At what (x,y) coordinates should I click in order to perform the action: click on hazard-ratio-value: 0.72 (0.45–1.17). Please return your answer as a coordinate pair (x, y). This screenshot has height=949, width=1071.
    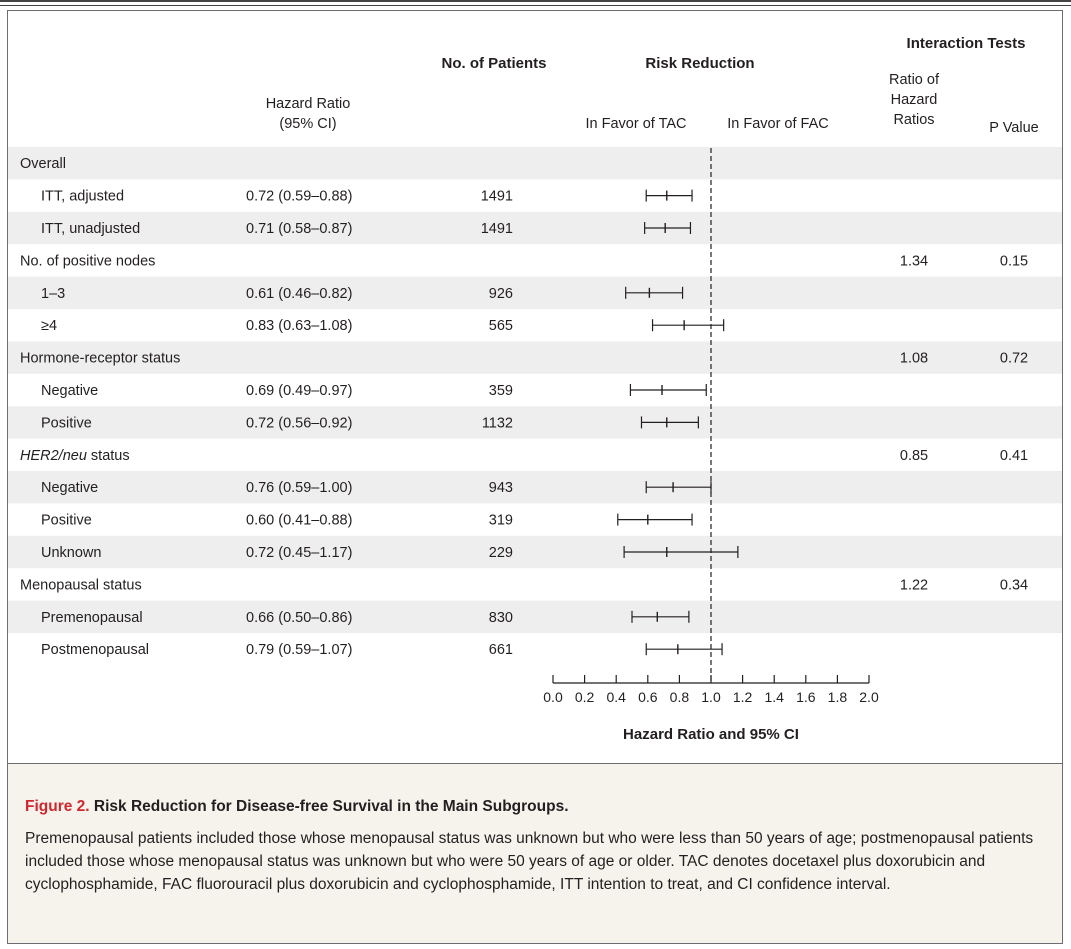
    Looking at the image, I should click on (299, 553).